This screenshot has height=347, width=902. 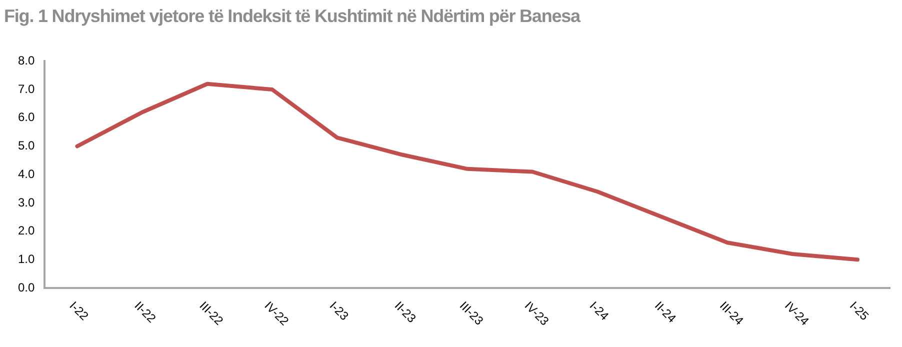 I want to click on y-tick-label: 7.0, so click(x=26, y=89).